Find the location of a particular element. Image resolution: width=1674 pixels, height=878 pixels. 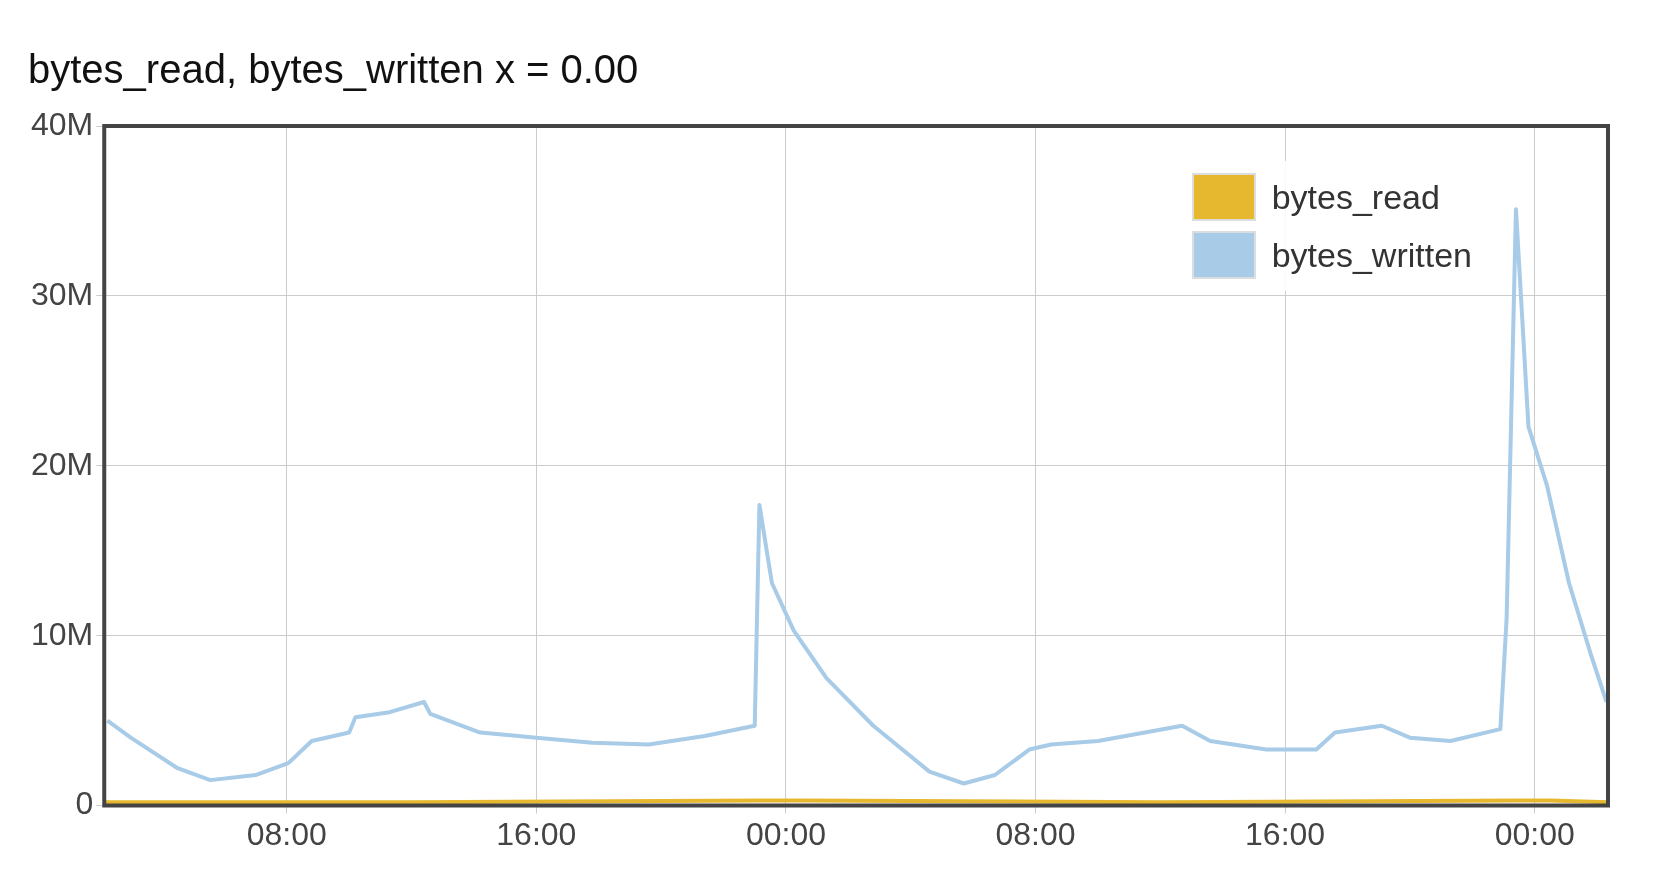

y-tick-label: 30M is located at coordinates (62, 293).